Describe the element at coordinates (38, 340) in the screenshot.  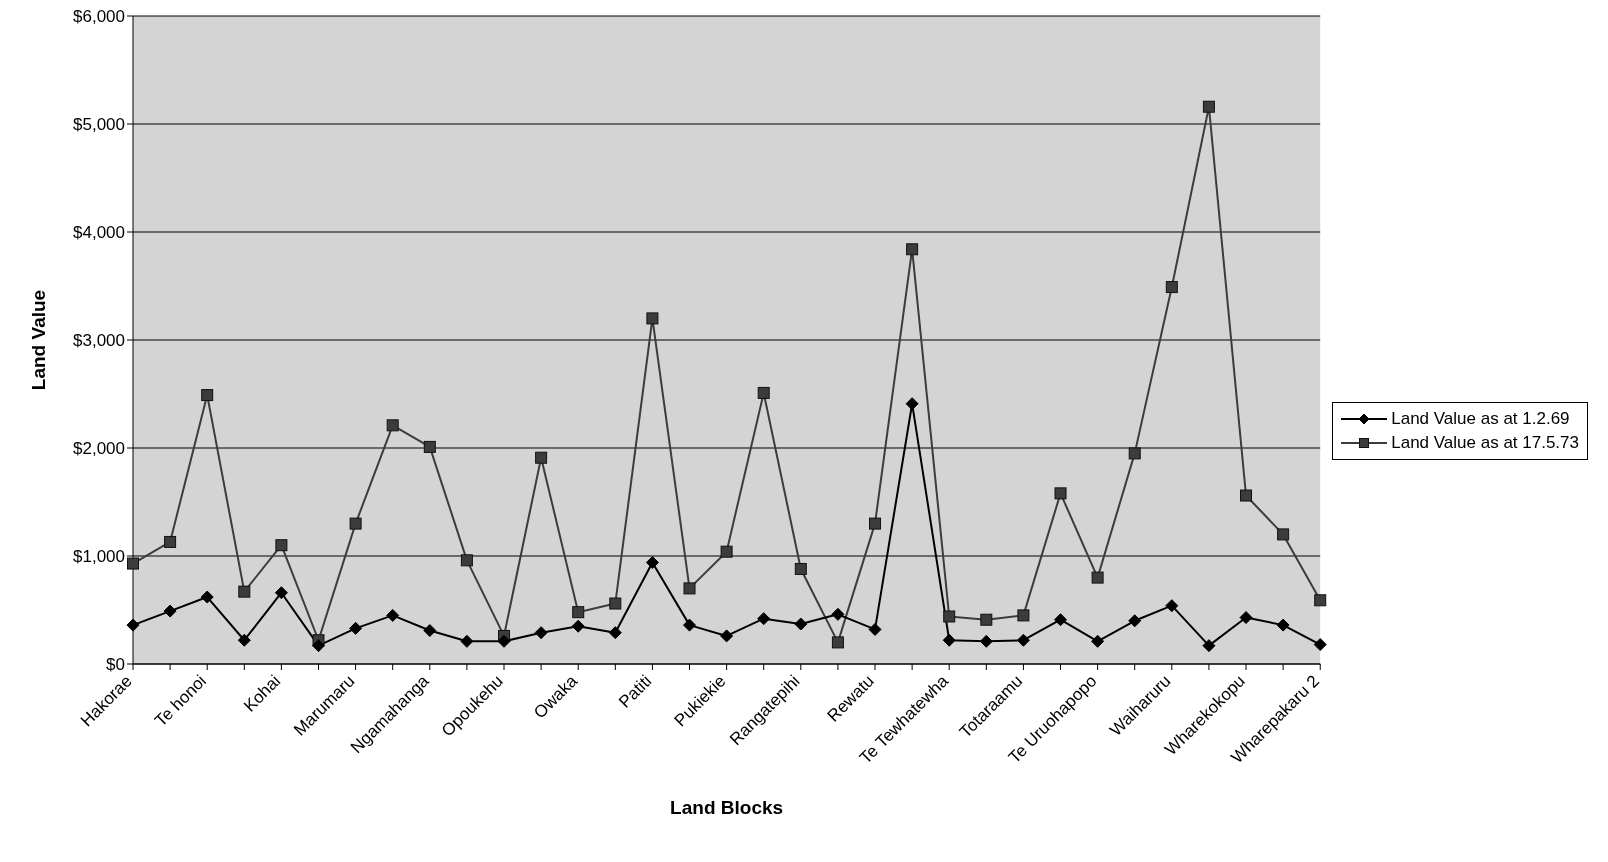
I see `y-axis-title: Land Value` at that location.